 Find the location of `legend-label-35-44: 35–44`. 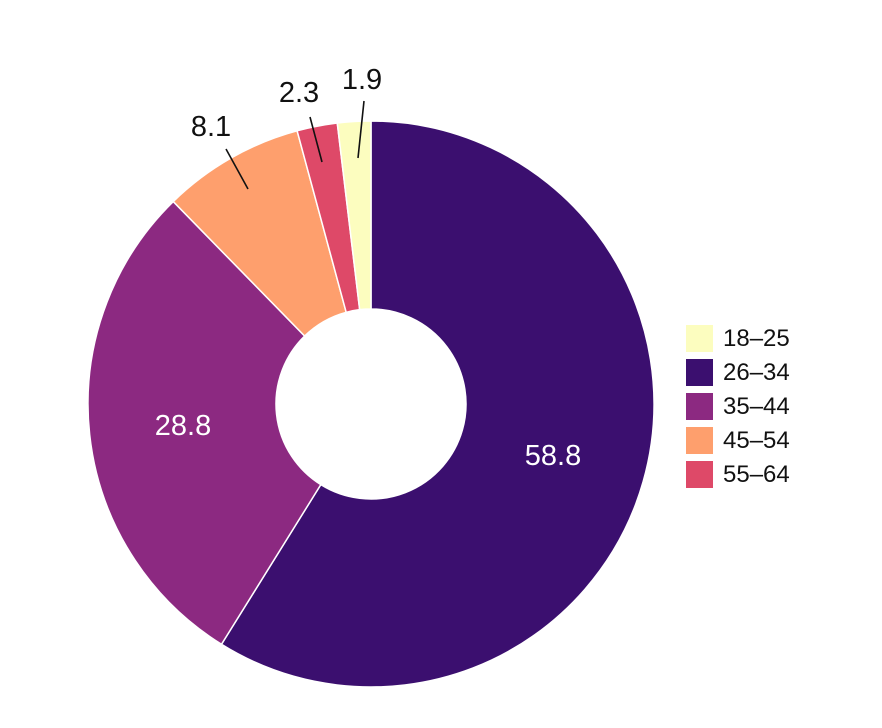

legend-label-35-44: 35–44 is located at coordinates (756, 406).